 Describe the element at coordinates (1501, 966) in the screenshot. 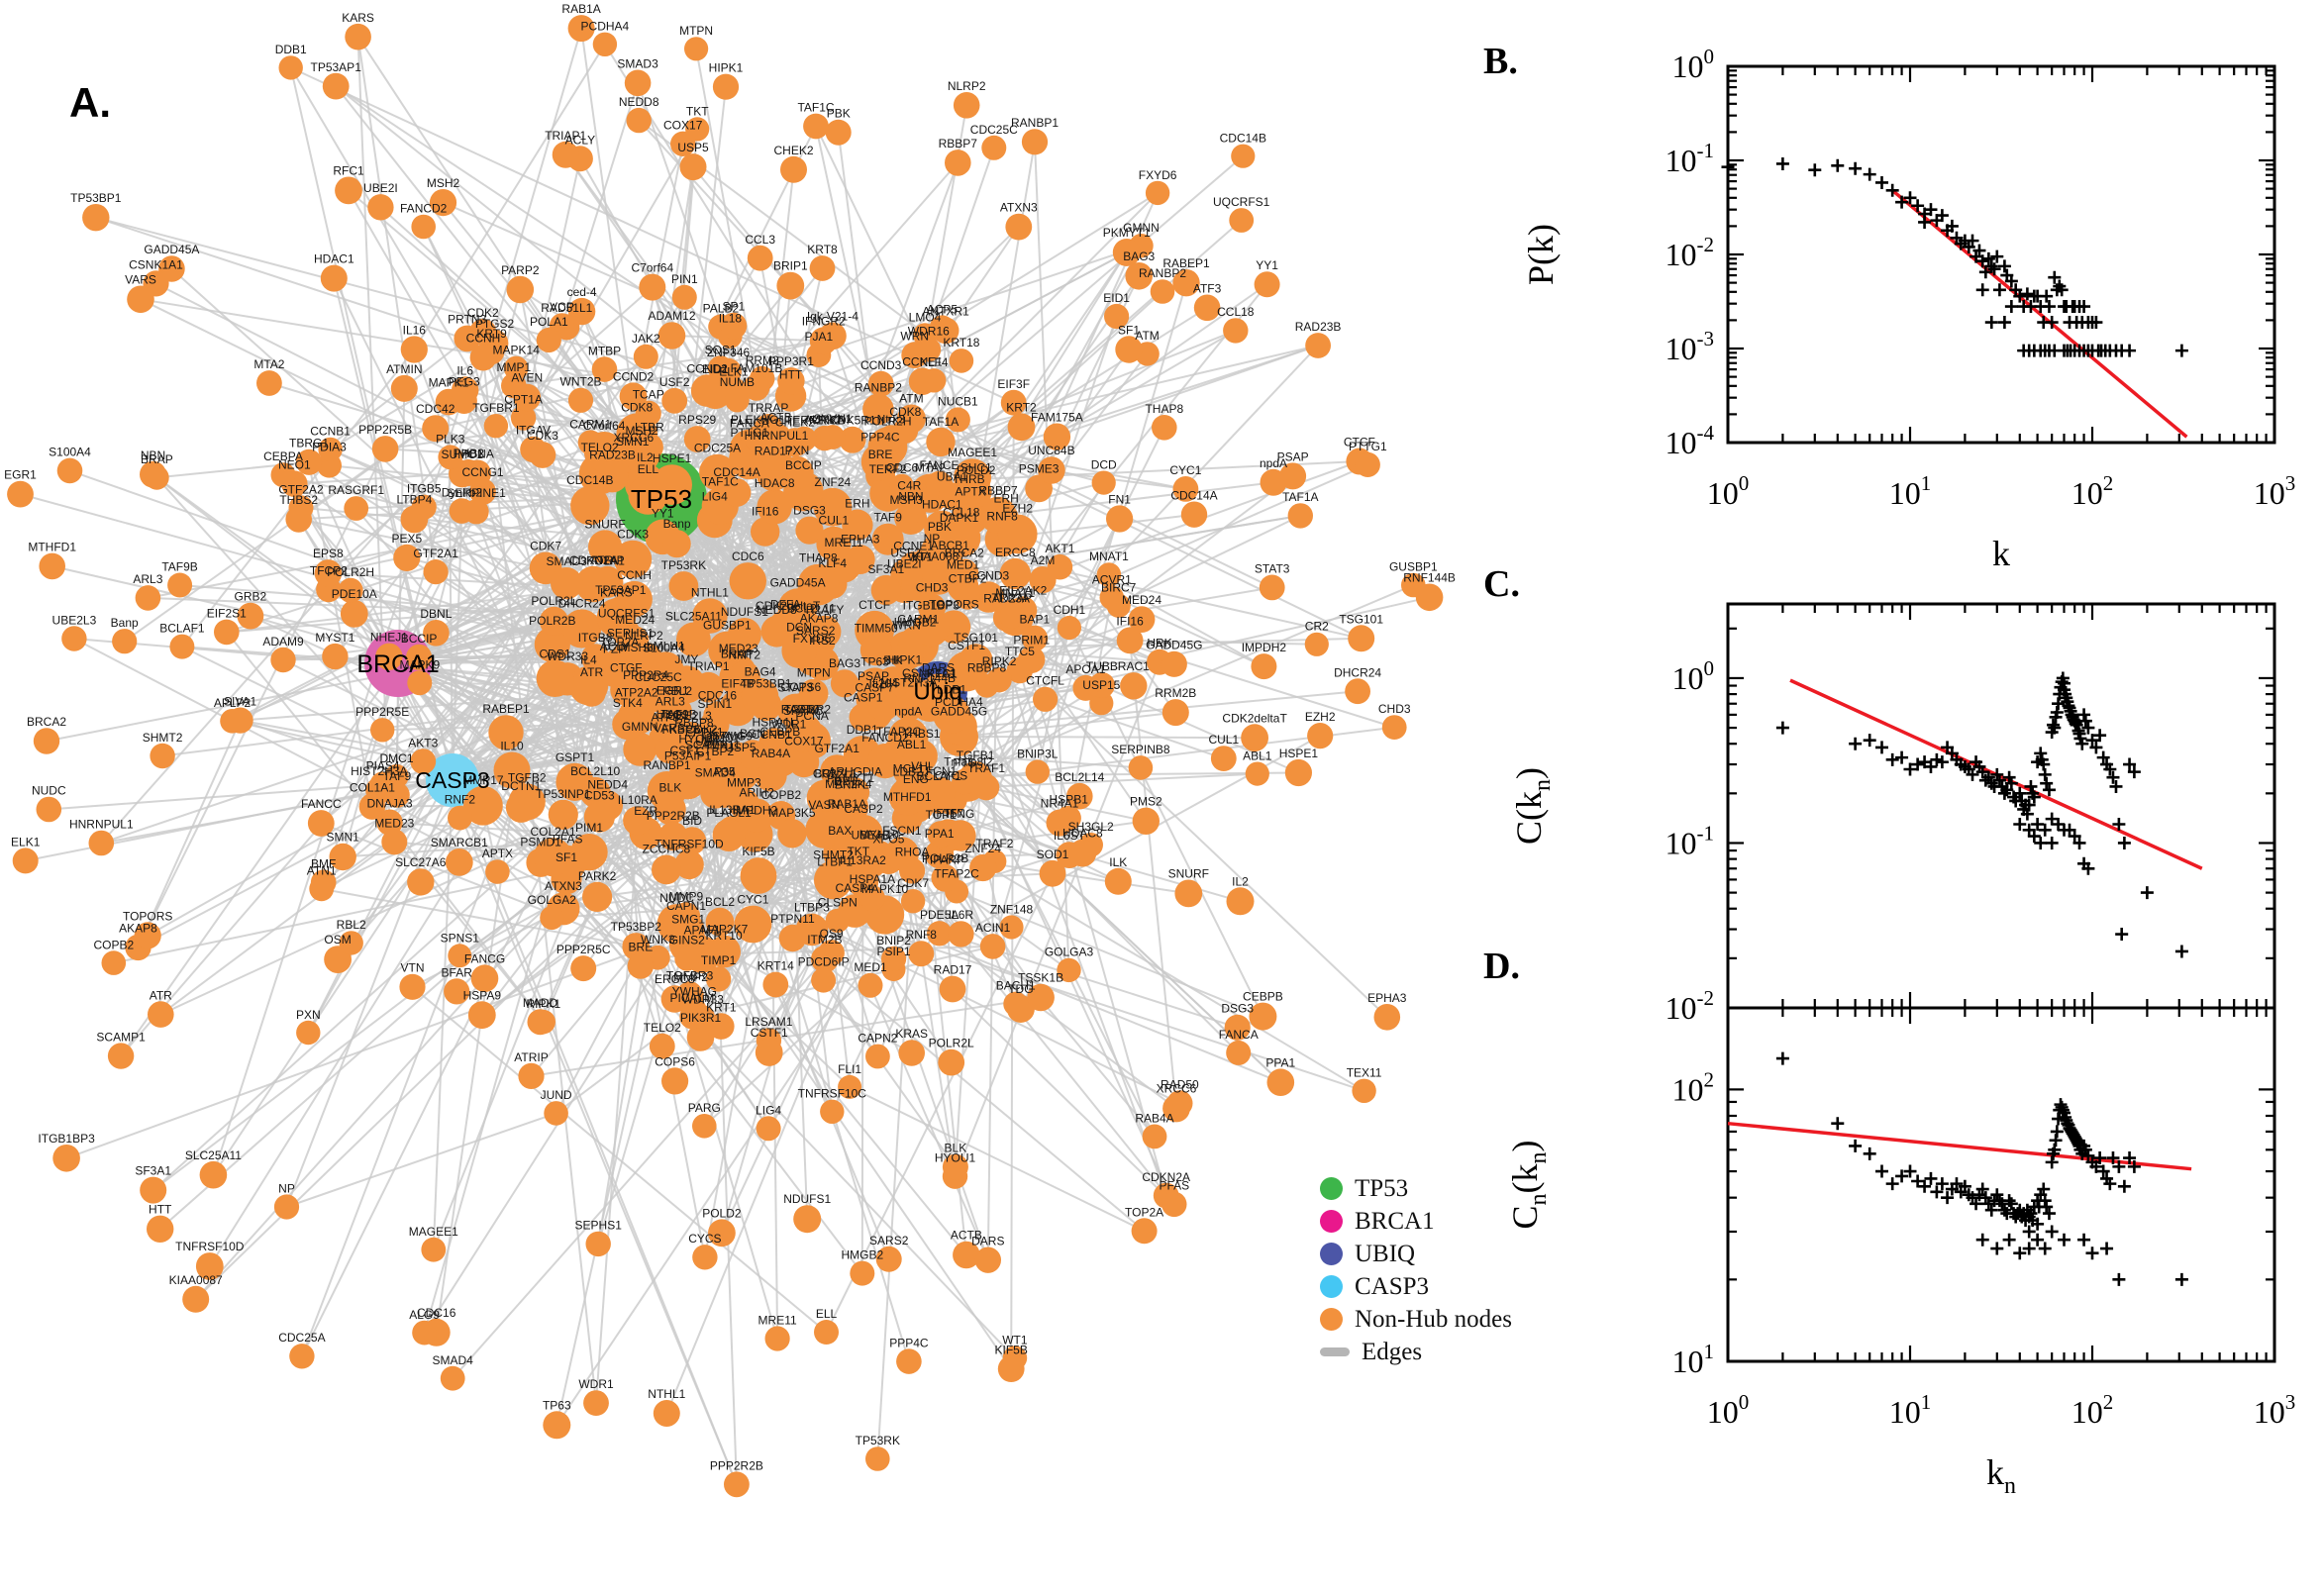

I see `panel-label-d: D.` at that location.